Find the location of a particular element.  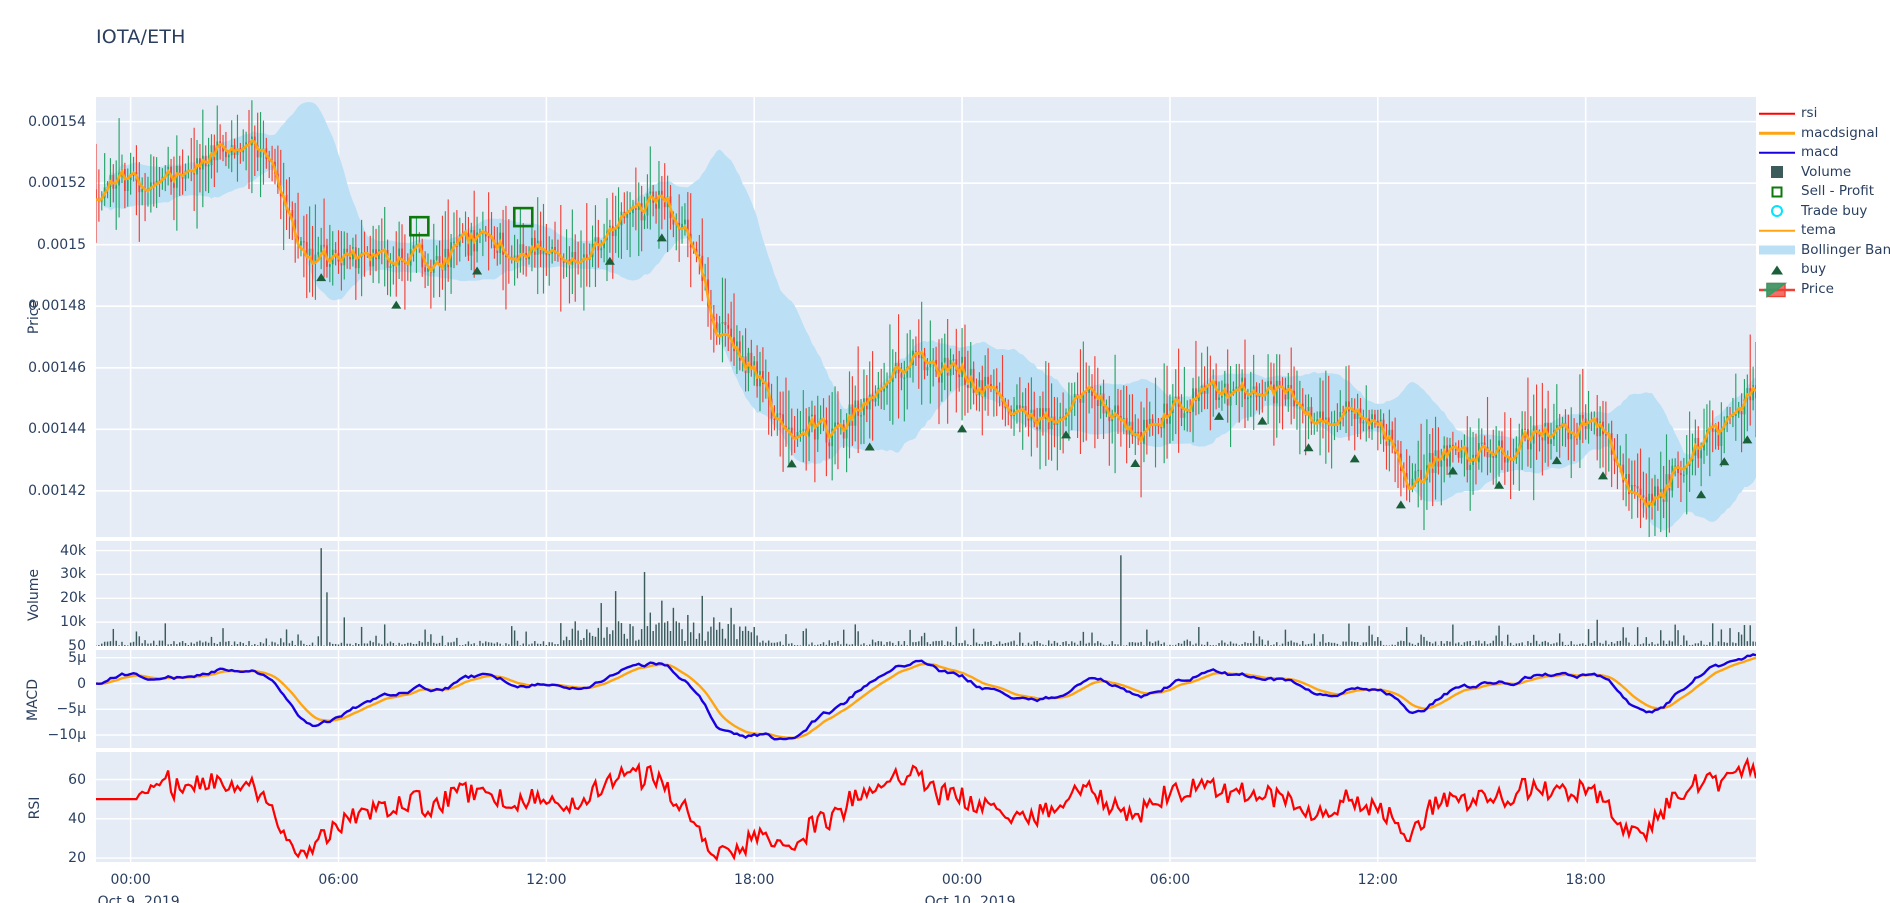

rsi-plot is located at coordinates (926, 807).